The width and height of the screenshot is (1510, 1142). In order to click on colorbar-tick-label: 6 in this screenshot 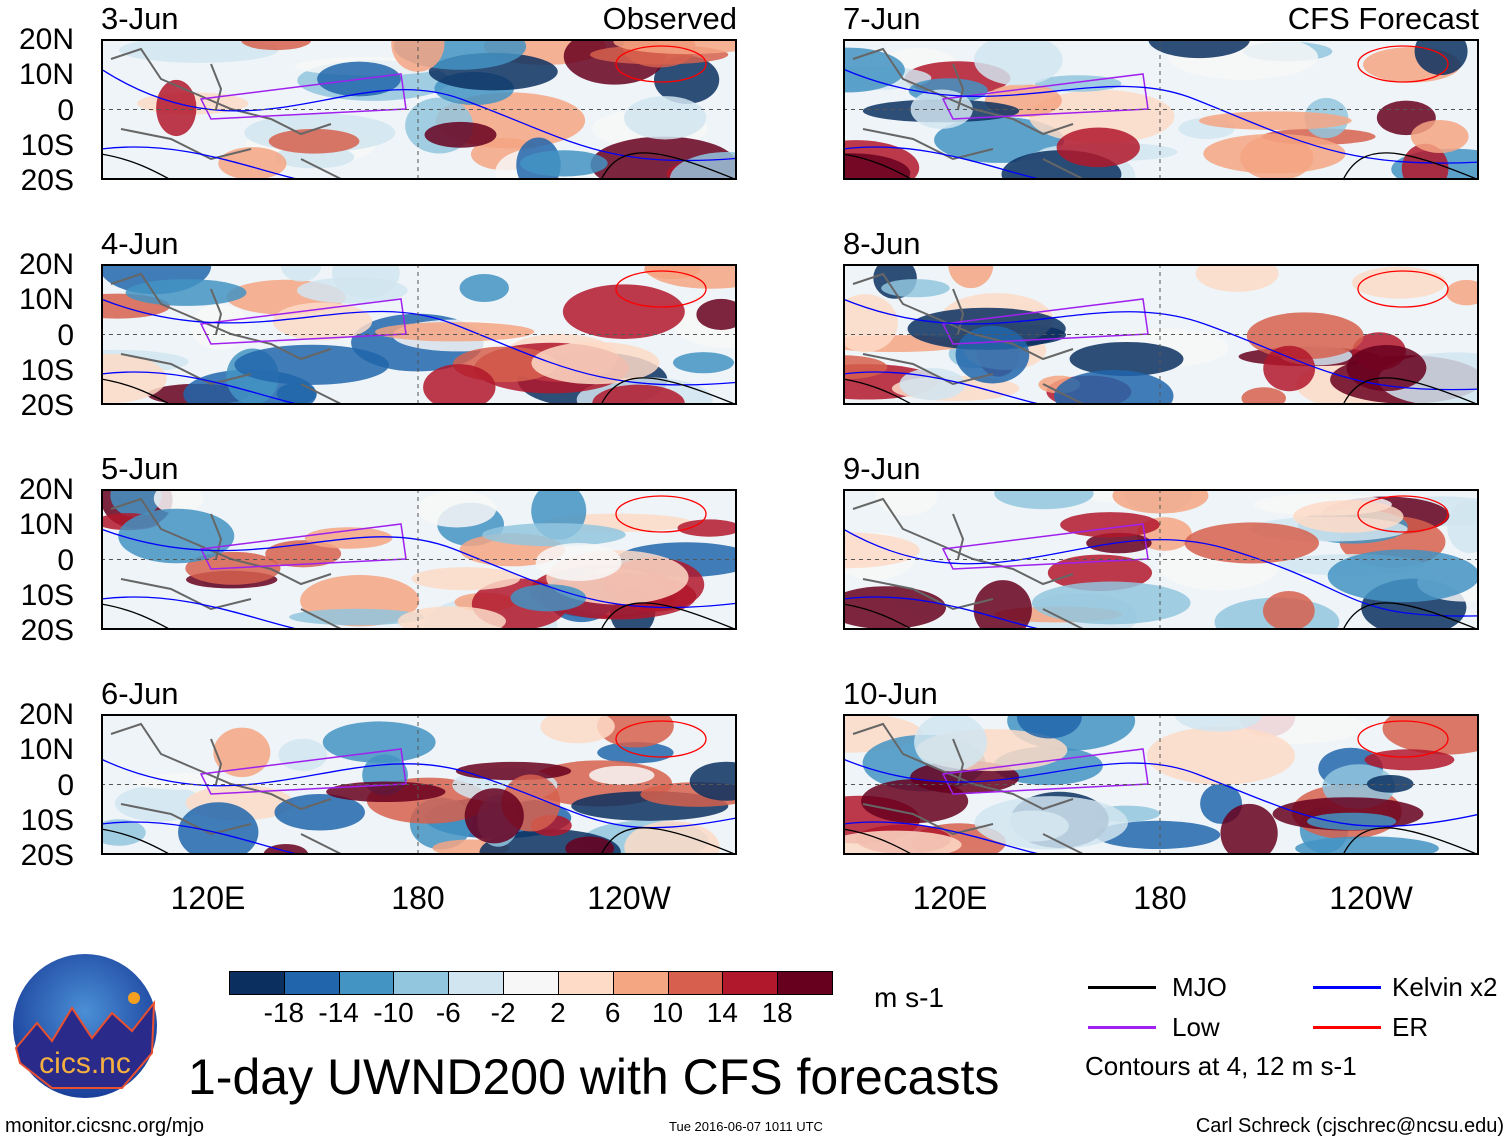, I will do `click(612, 1012)`.